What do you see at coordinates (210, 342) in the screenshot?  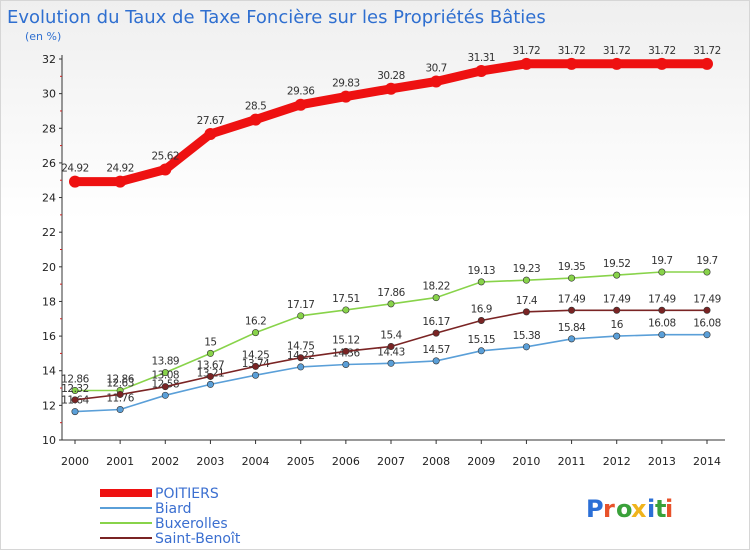 I see `data-label: 15` at bounding box center [210, 342].